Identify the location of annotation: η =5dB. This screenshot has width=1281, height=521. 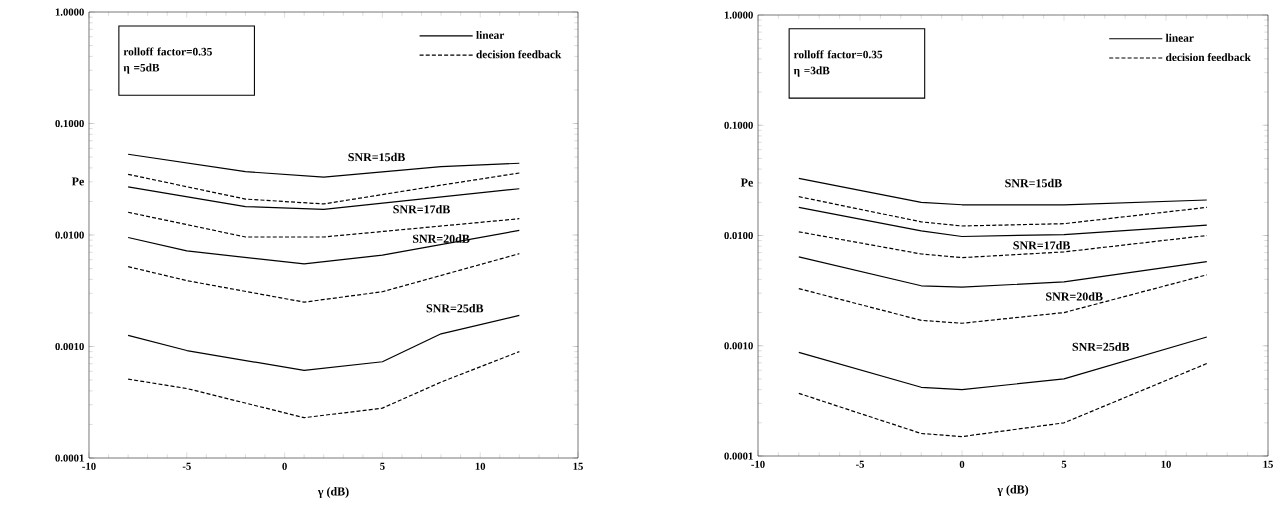
(141, 68).